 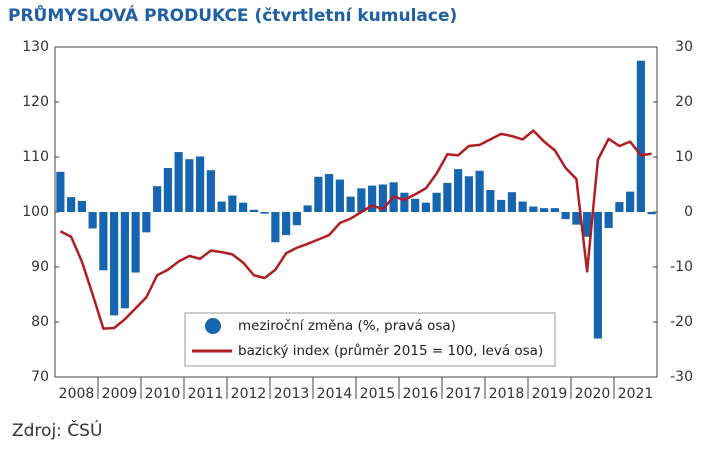 I want to click on y-tick-label: 70, so click(x=40, y=377).